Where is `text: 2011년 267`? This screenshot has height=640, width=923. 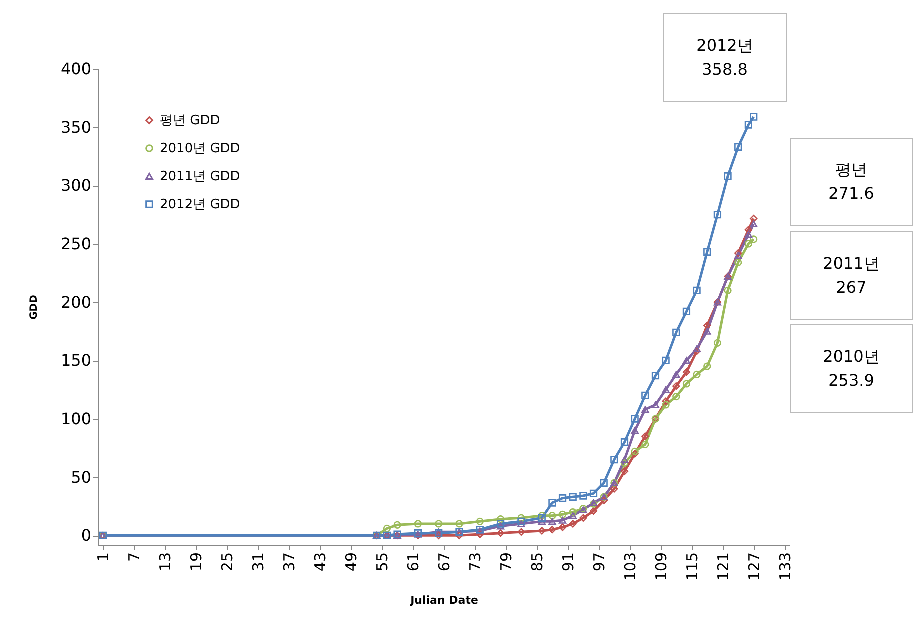
text: 2011년 267 is located at coordinates (851, 275).